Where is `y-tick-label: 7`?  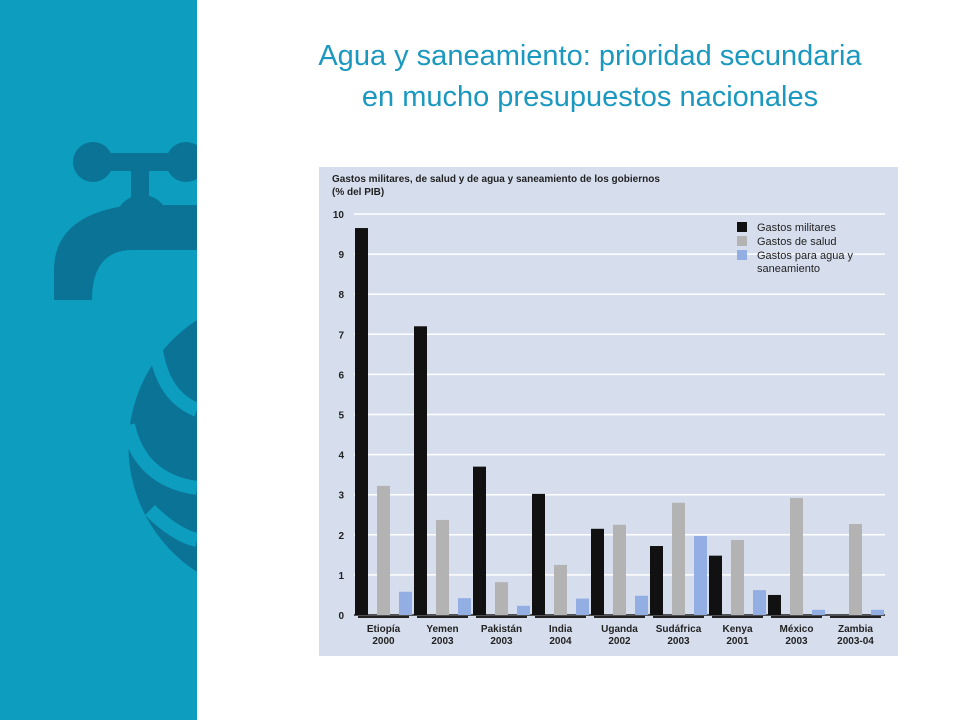 y-tick-label: 7 is located at coordinates (341, 335).